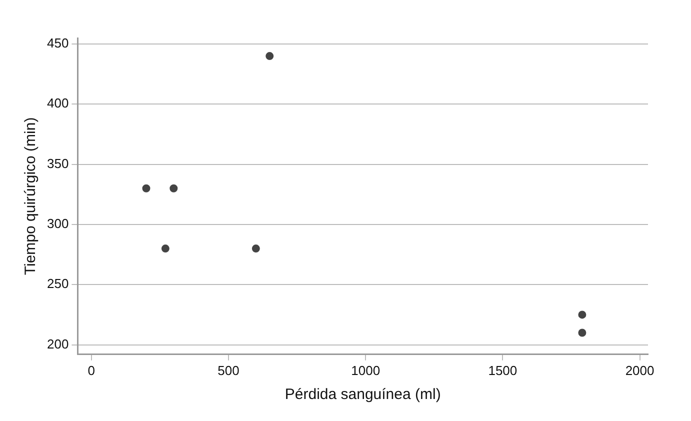 This screenshot has width=691, height=421. I want to click on y-tick-label: 200, so click(57, 344).